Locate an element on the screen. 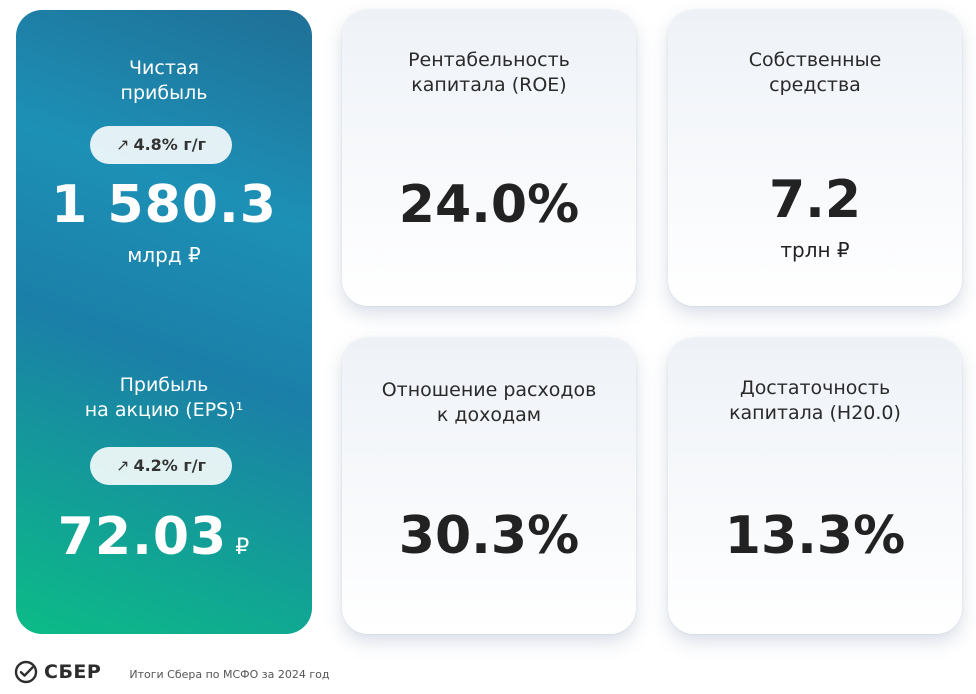  net-profit-change-badge: ↗ 4.8% г/г is located at coordinates (161, 145).